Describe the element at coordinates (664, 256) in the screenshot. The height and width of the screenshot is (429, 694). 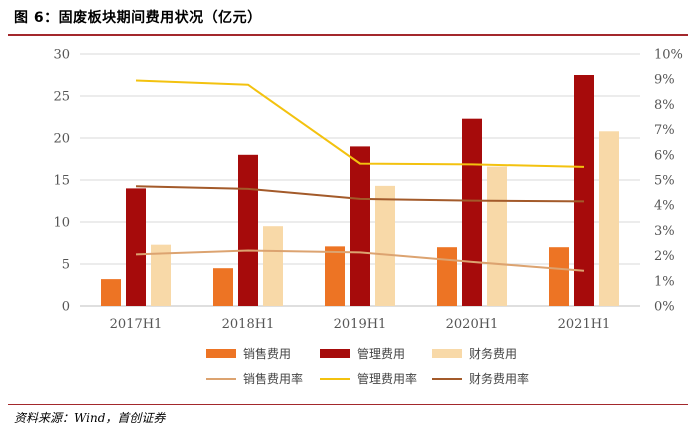
I see `right-tick-label: 2%` at that location.